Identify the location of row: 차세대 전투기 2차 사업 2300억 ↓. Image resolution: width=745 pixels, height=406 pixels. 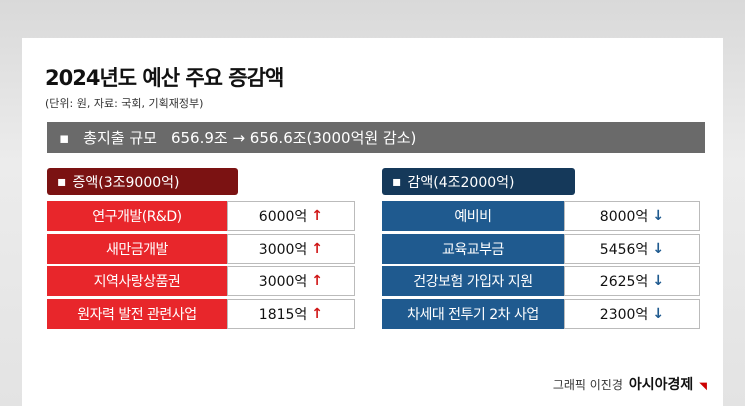
(541, 313).